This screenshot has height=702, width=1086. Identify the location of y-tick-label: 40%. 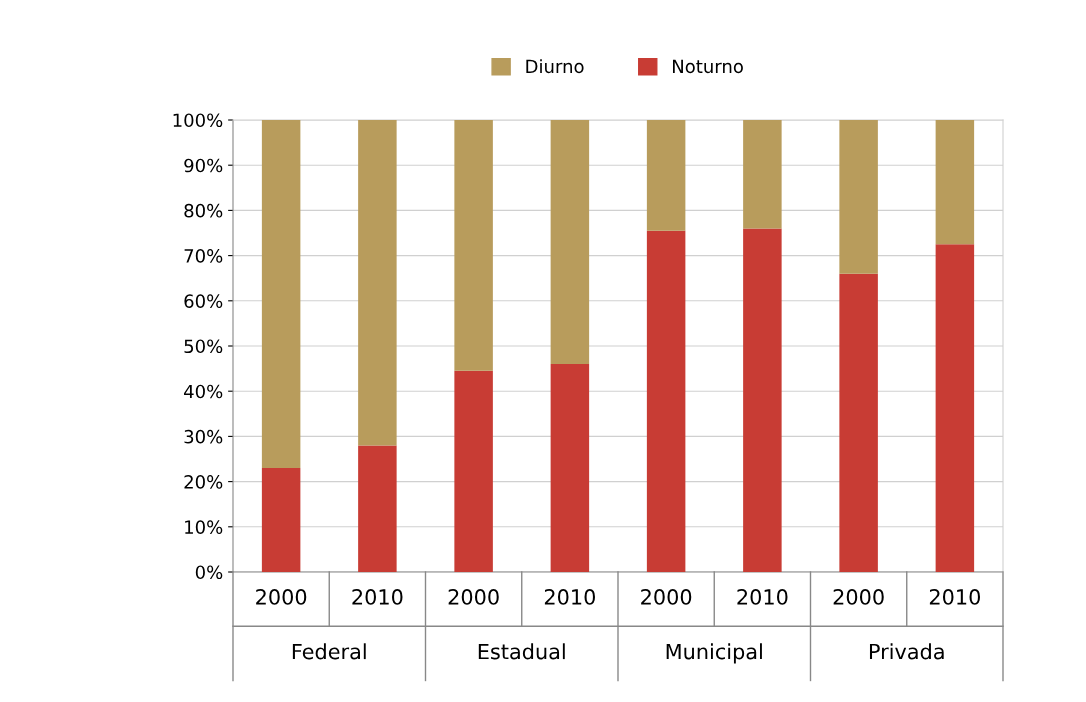
(203, 391).